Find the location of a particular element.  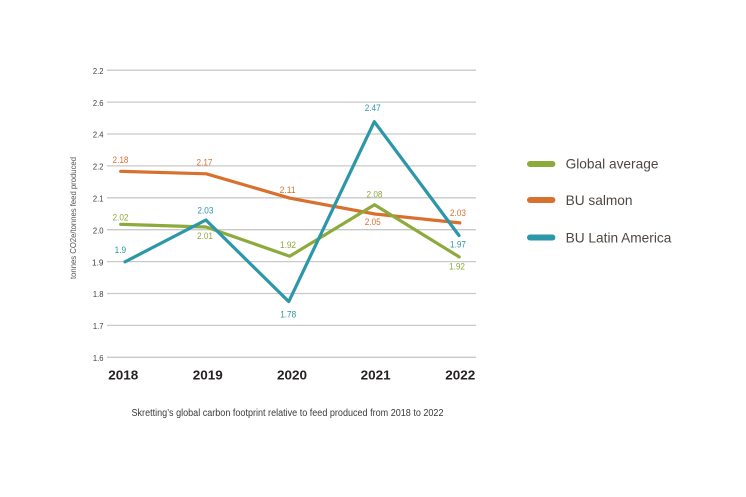

svg-text: 2019 is located at coordinates (208, 374).